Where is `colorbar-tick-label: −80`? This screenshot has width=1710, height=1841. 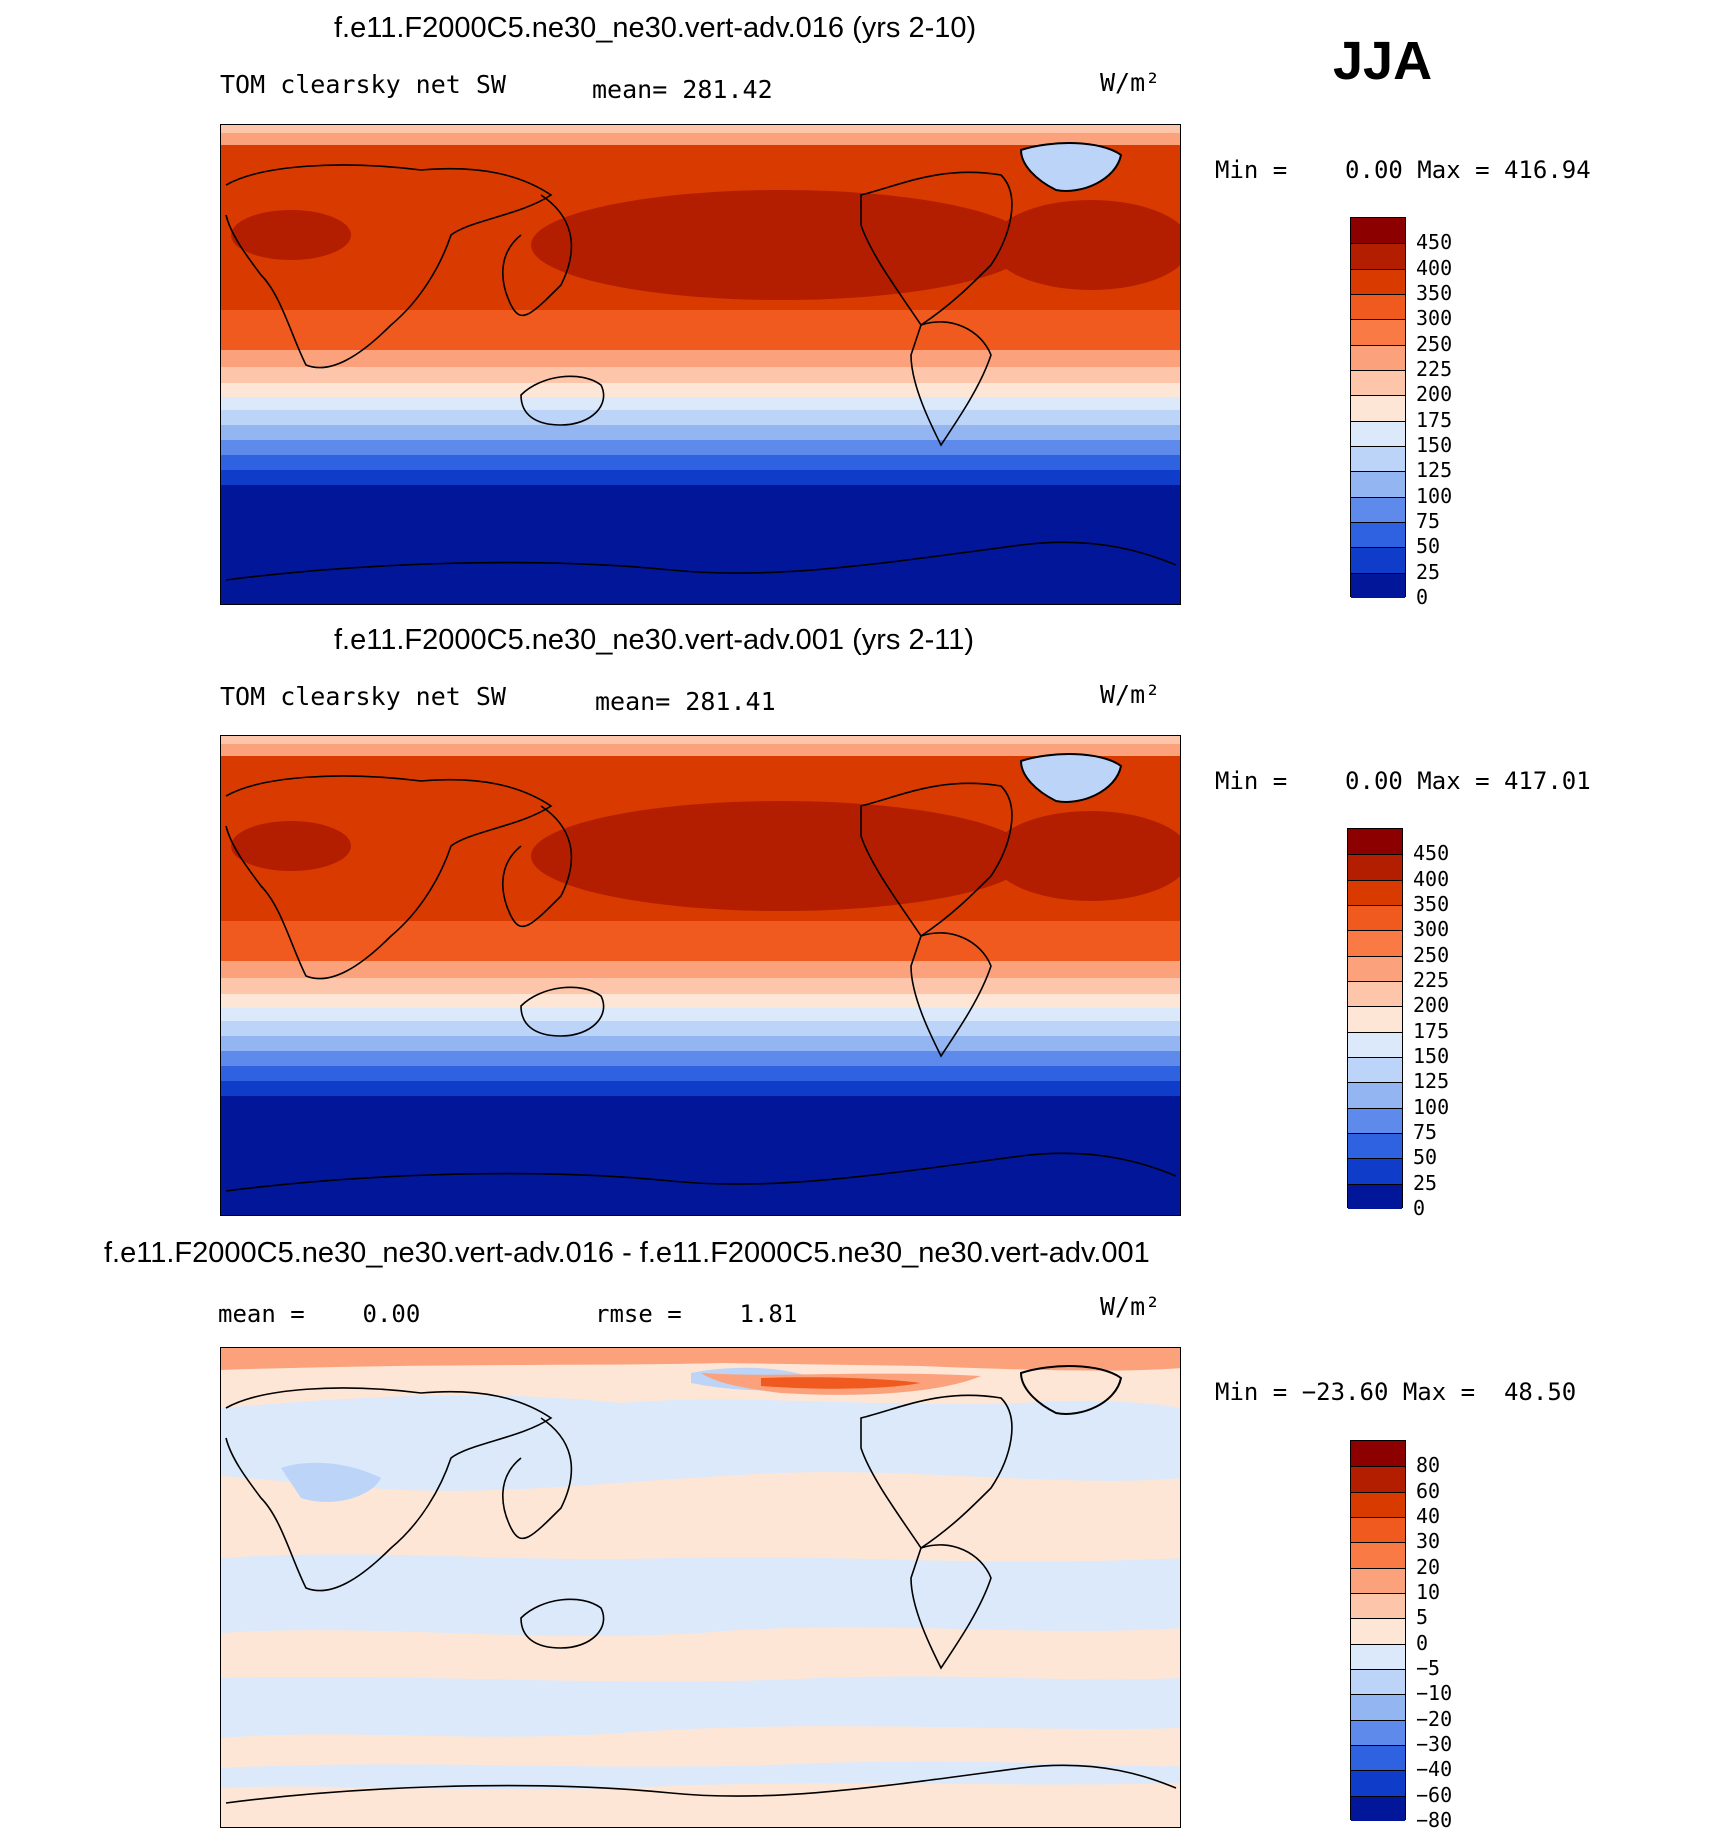
colorbar-tick-label: −80 is located at coordinates (1434, 1820).